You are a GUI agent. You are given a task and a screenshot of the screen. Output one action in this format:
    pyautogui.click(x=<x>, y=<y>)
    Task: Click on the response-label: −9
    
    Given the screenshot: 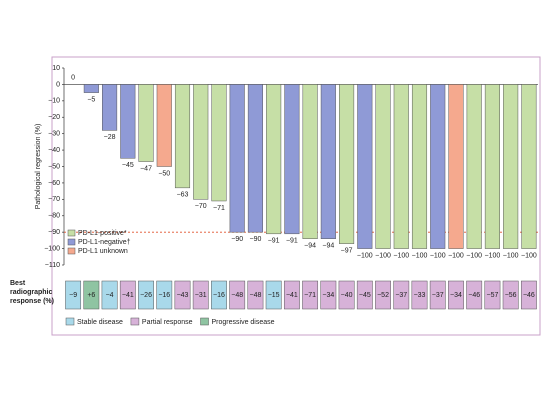 What is the action you would take?
    pyautogui.click(x=73, y=295)
    